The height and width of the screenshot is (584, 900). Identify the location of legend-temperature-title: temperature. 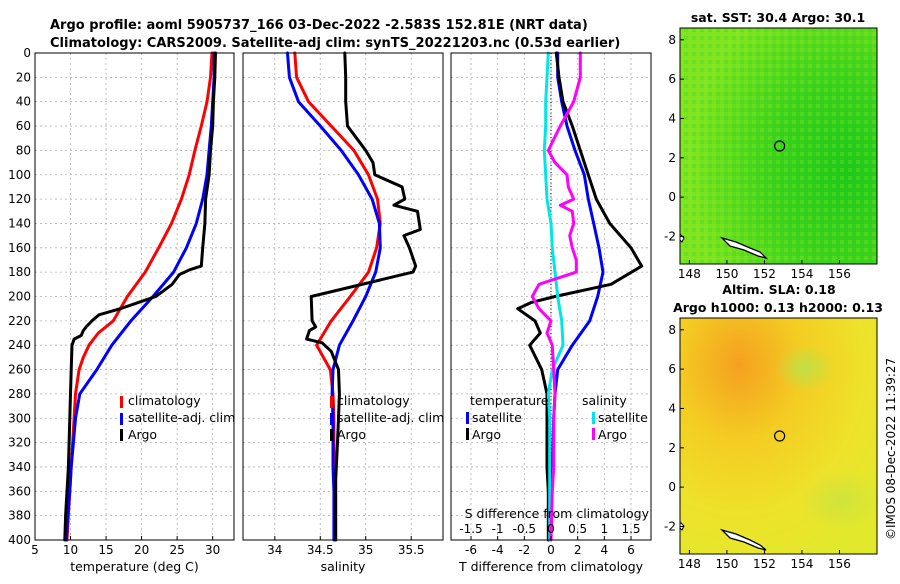
(509, 400).